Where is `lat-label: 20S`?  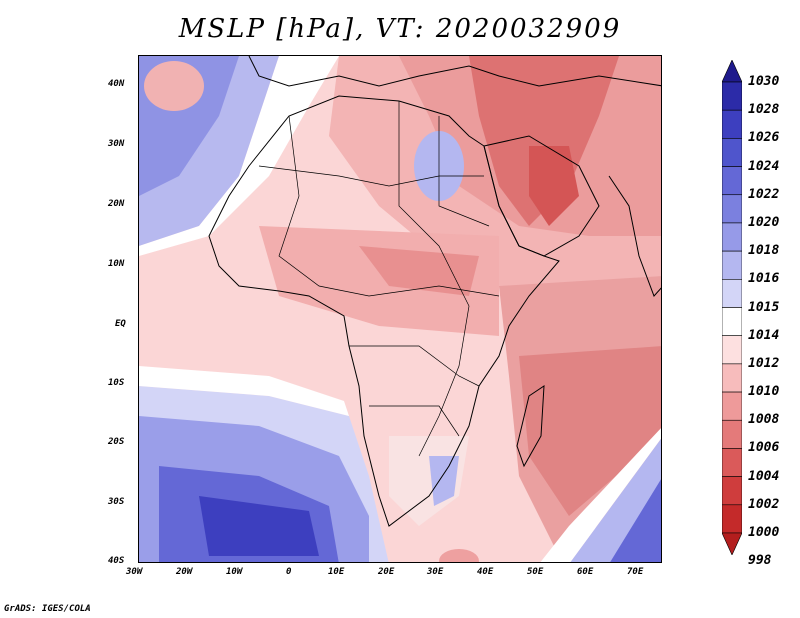 lat-label: 20S is located at coordinates (116, 442).